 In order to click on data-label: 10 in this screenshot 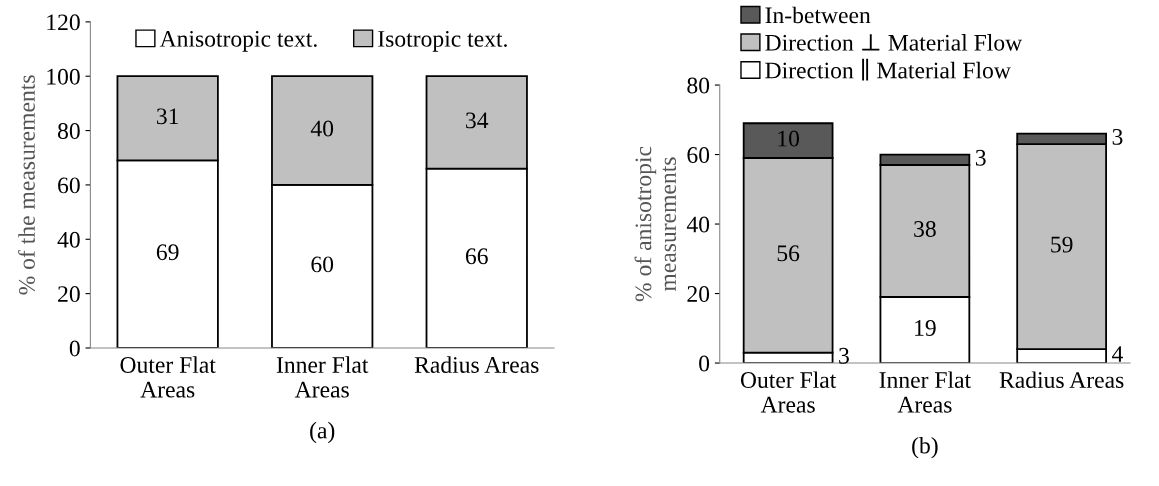, I will do `click(789, 138)`.